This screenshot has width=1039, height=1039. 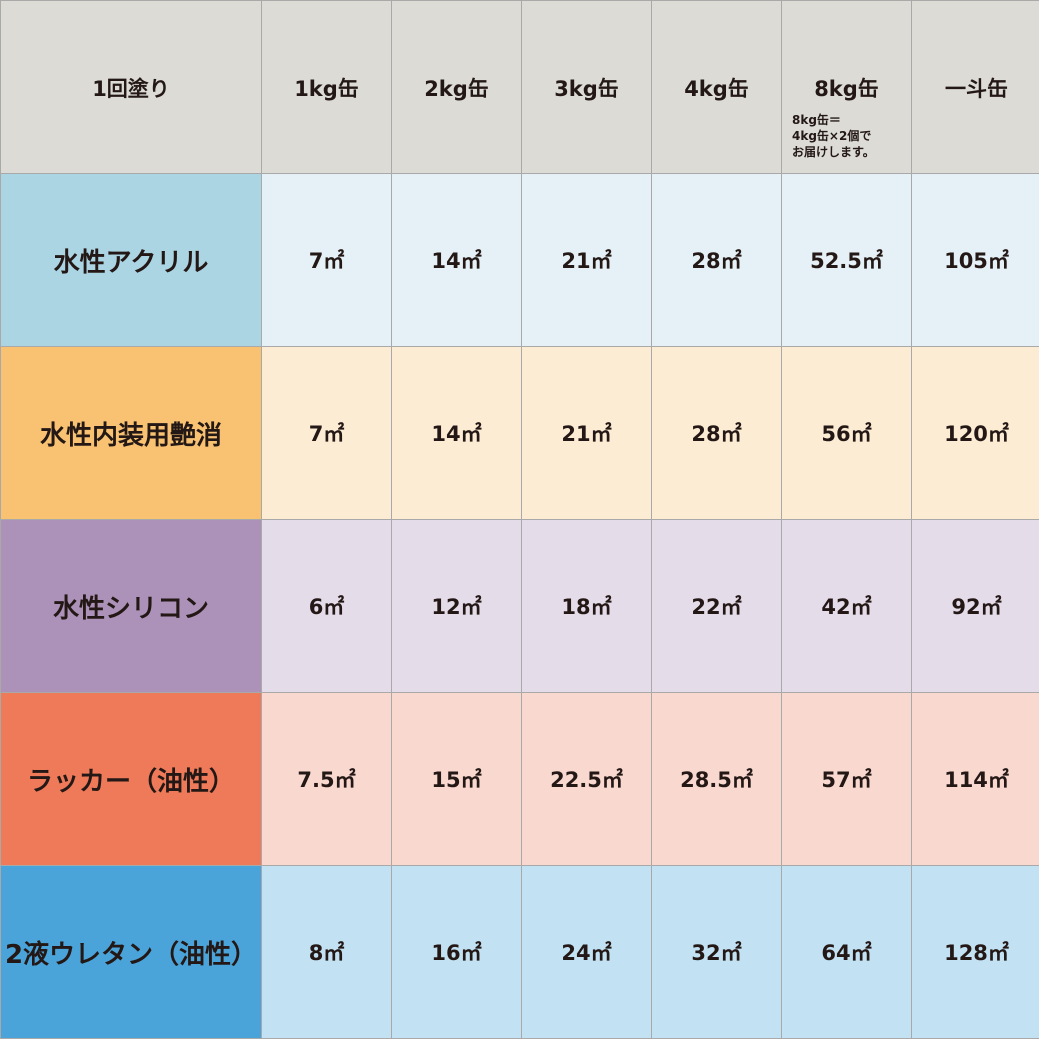 I want to click on coverage-cell: 22.5㎡, so click(x=586, y=779).